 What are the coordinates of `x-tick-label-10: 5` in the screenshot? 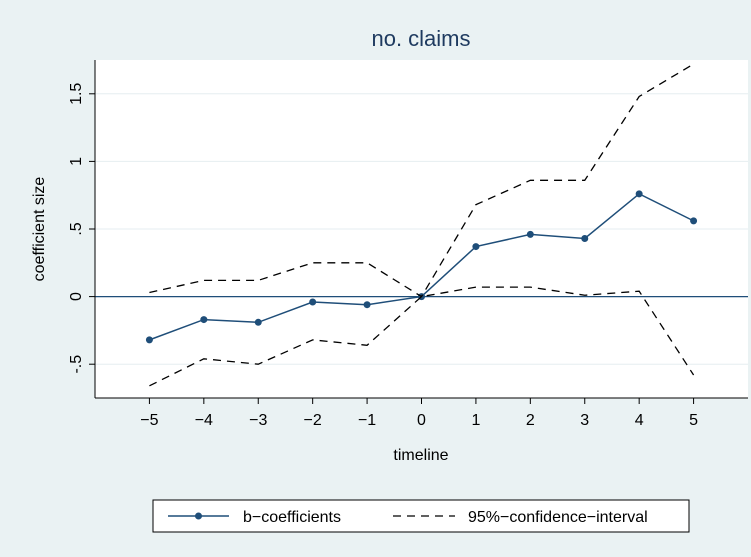 It's located at (693, 420).